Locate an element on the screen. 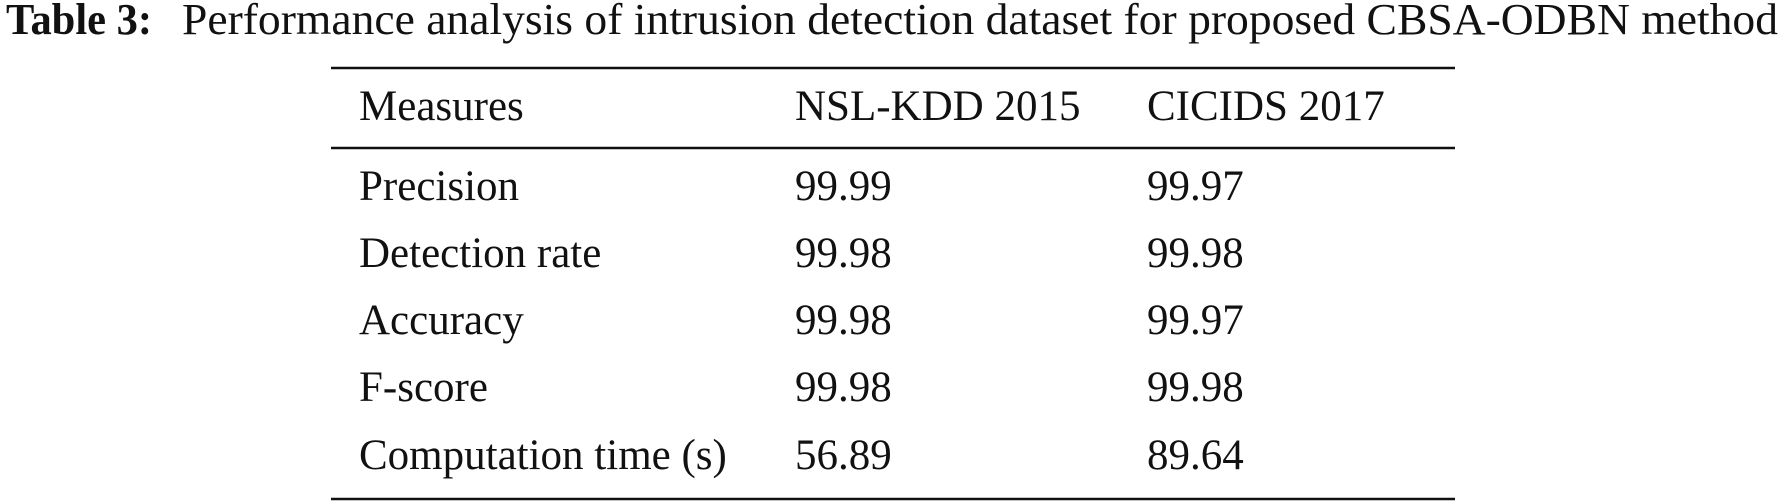 The image size is (1789, 504). row-label: Accuracy is located at coordinates (441, 320).